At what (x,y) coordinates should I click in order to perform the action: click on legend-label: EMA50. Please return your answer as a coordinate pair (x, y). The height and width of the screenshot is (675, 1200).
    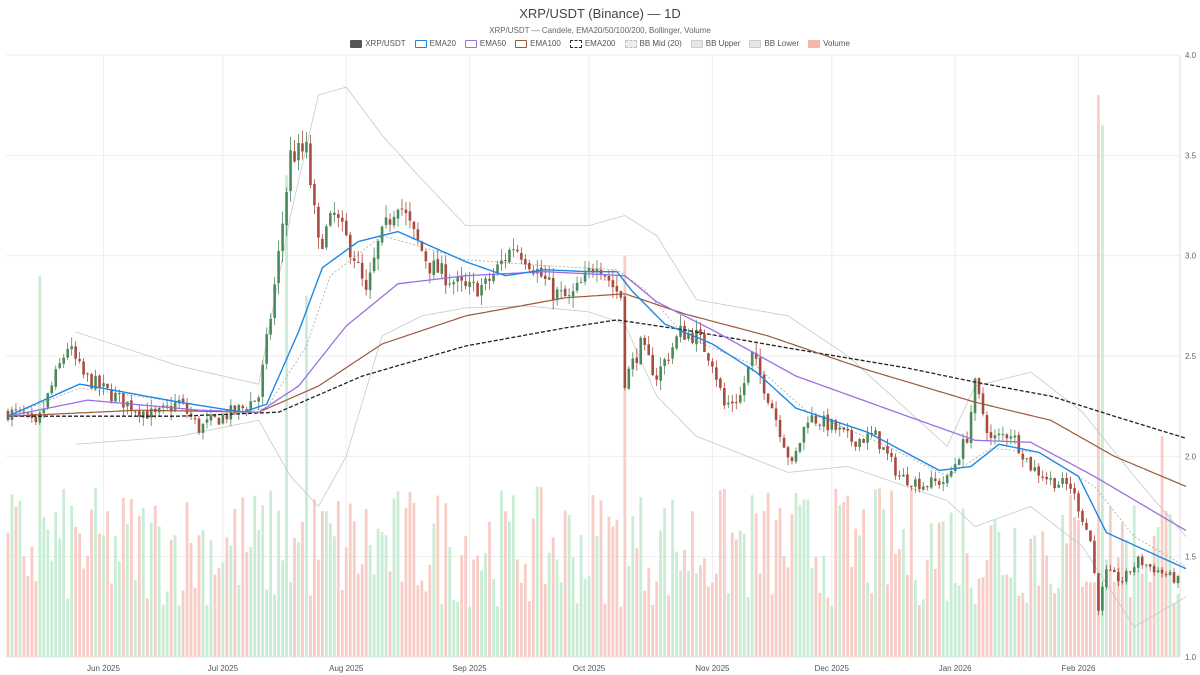
    Looking at the image, I should click on (493, 43).